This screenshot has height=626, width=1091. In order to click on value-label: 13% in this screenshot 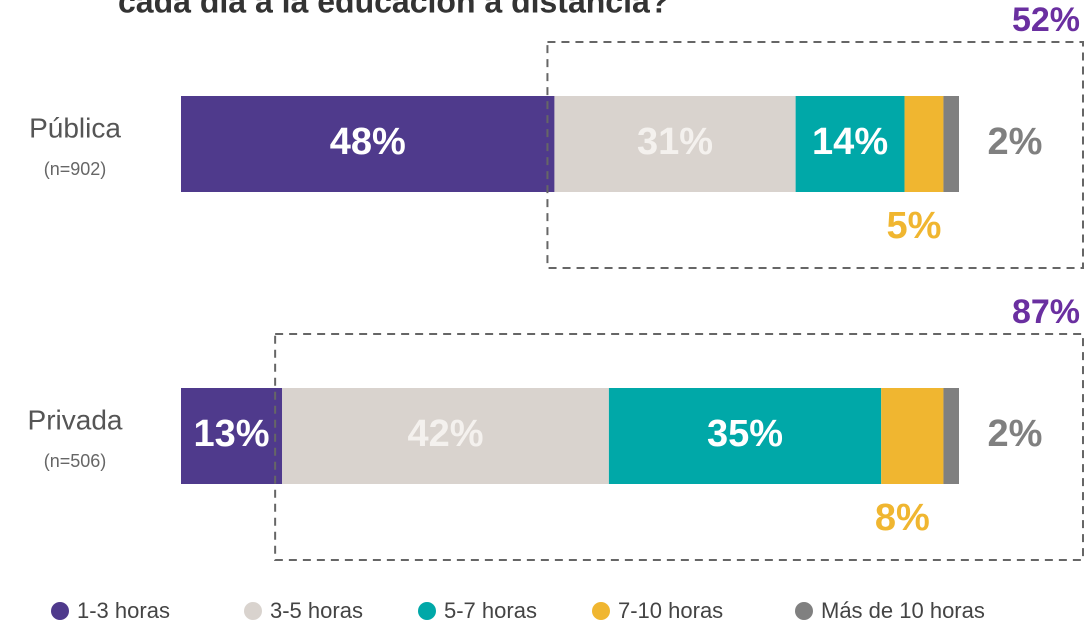, I will do `click(232, 434)`.